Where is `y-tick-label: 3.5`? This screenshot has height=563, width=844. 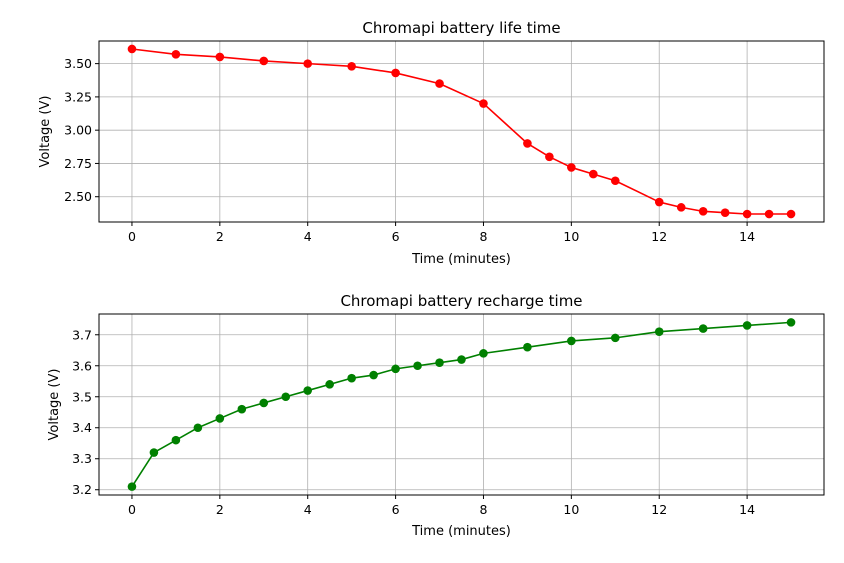 y-tick-label: 3.5 is located at coordinates (82, 396).